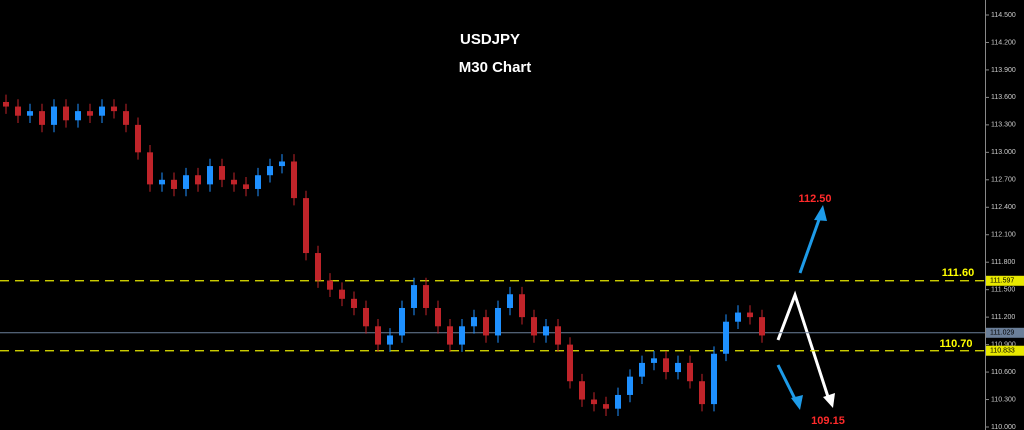 Image resolution: width=1024 pixels, height=430 pixels. I want to click on y-tick-label: 111.500, so click(1003, 290).